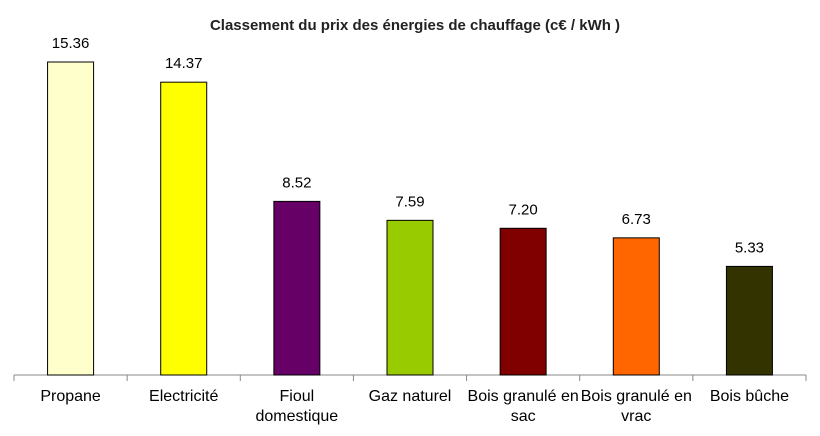 The image size is (820, 436). Describe the element at coordinates (523, 406) in the screenshot. I see `x-tick-label: Bois granulé en sac` at that location.